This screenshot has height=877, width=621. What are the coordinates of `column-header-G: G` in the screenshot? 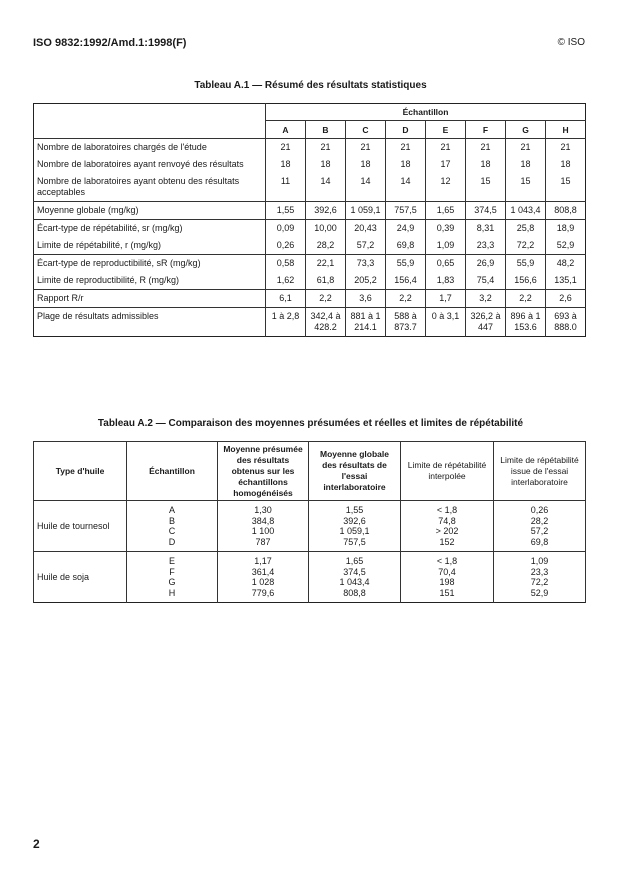 It's located at (525, 129).